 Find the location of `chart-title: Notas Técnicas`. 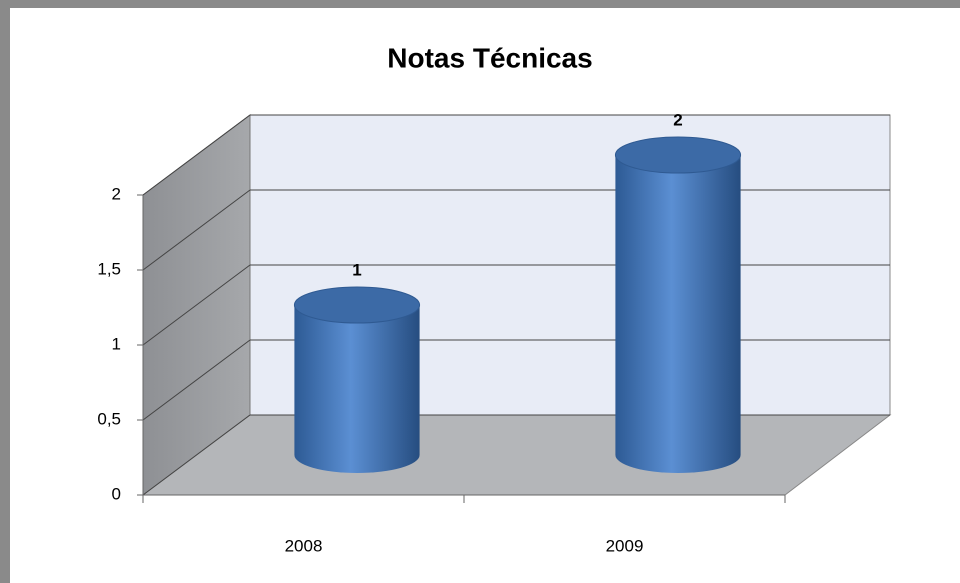

chart-title: Notas Técnicas is located at coordinates (489, 57).